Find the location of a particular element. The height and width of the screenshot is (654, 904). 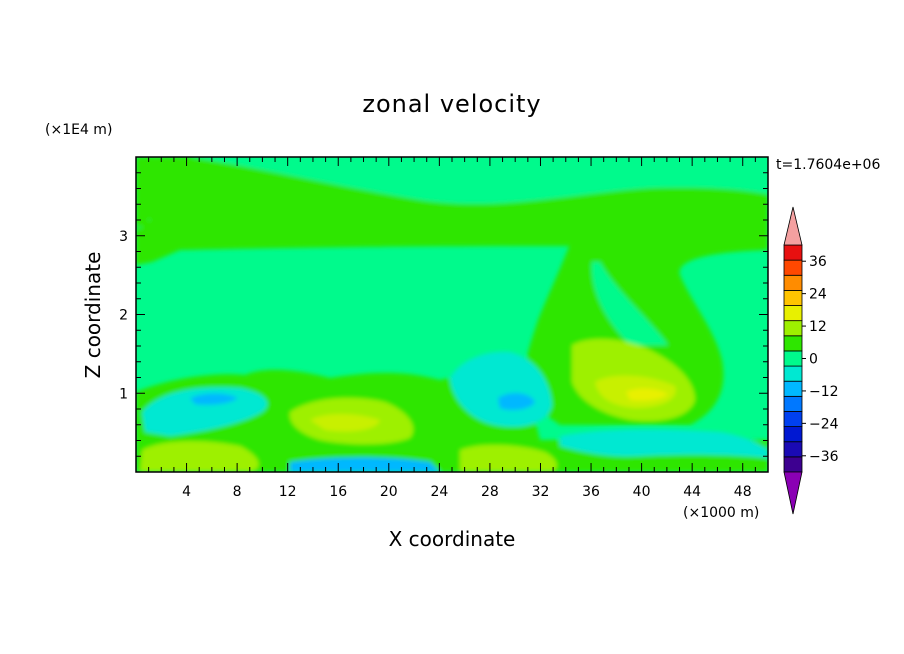

colorbar-under-arrow is located at coordinates (793, 493).